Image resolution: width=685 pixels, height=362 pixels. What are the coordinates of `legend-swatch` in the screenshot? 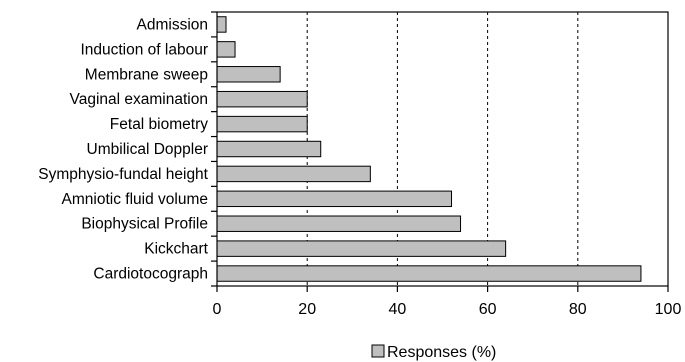 It's located at (378, 351).